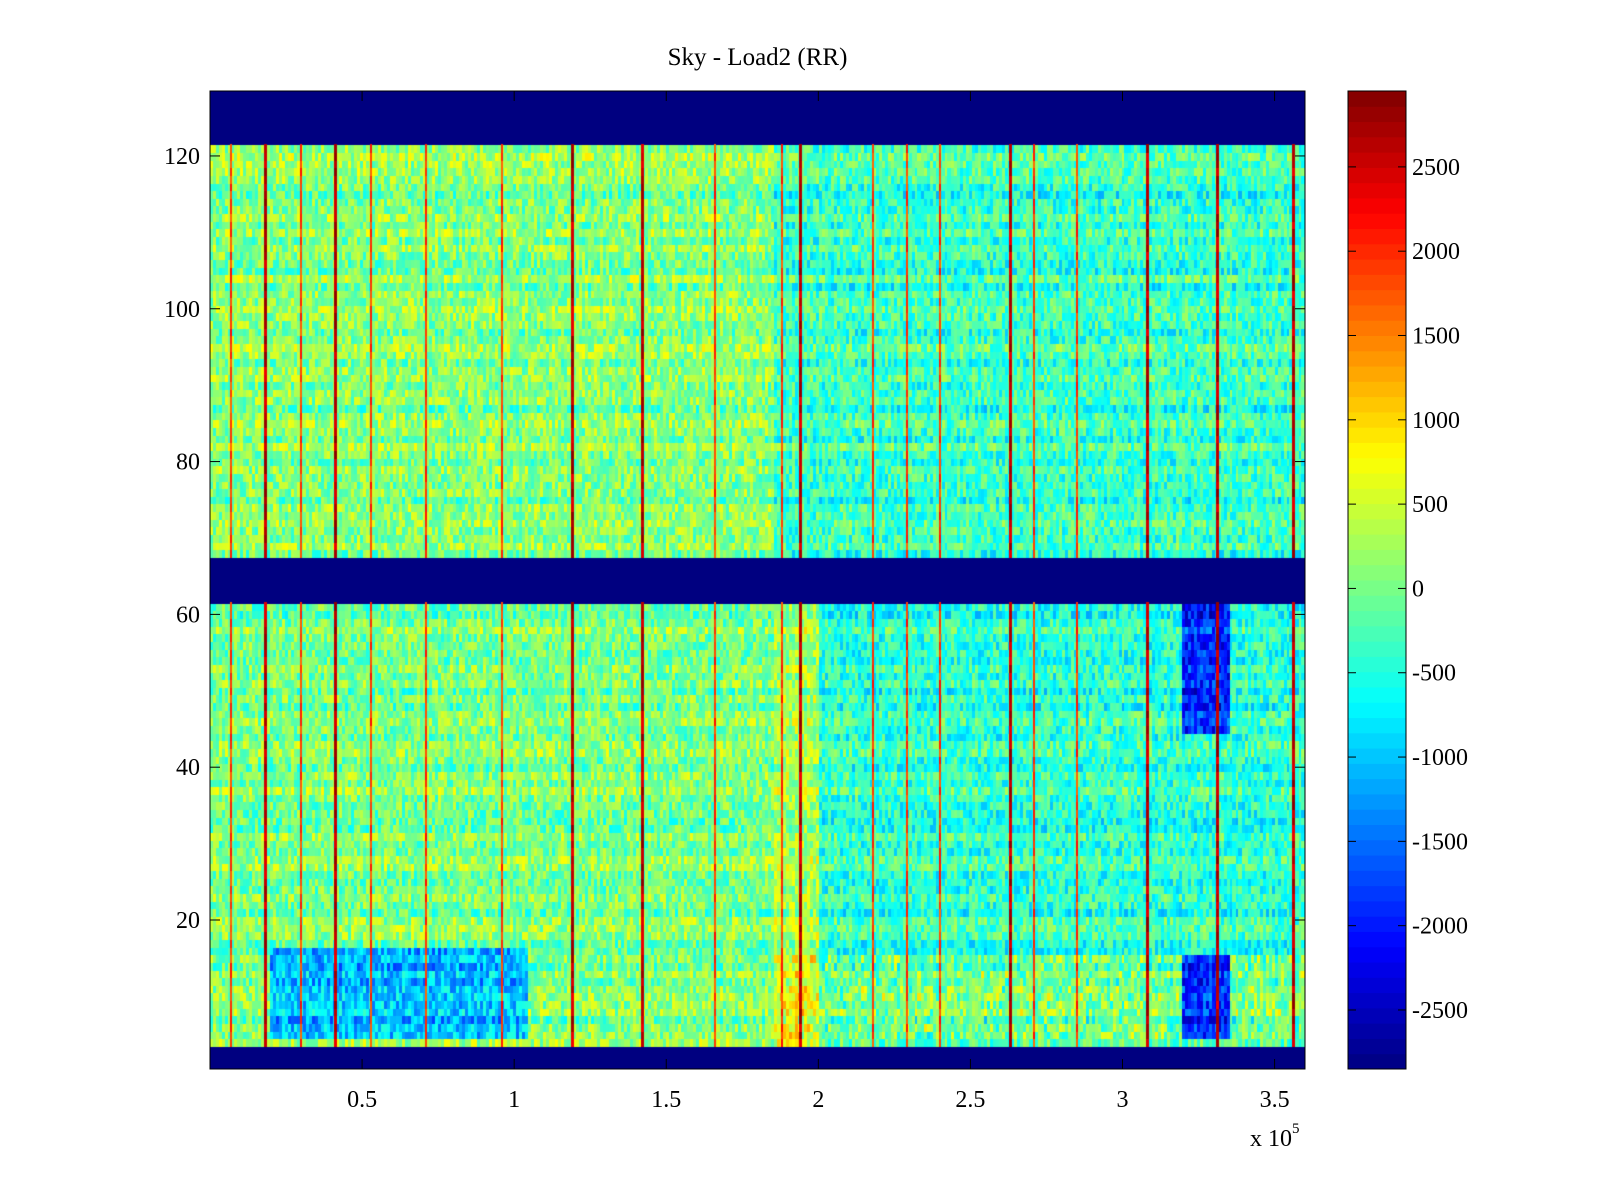  What do you see at coordinates (1436, 168) in the screenshot?
I see `colorbar-tick-label: 2500` at bounding box center [1436, 168].